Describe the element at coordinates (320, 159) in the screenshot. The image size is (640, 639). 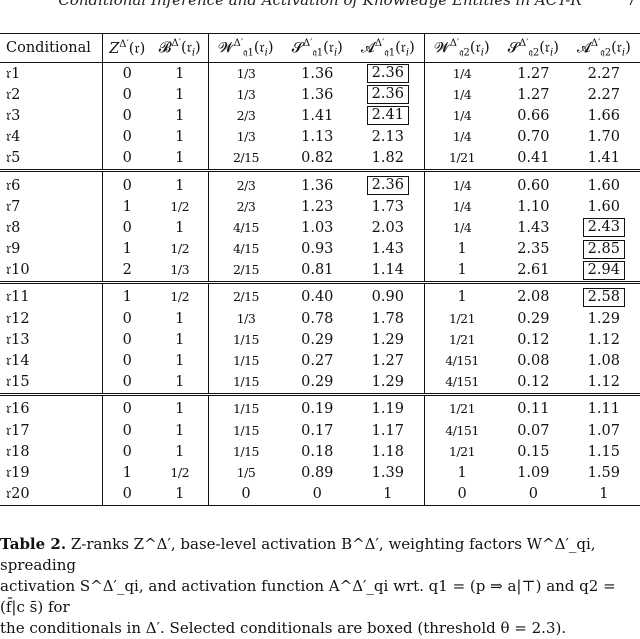
I see `table-row: 𝔯5 0 1 2/15 0.82 1.82 1/21 0.41 1.41` at that location.